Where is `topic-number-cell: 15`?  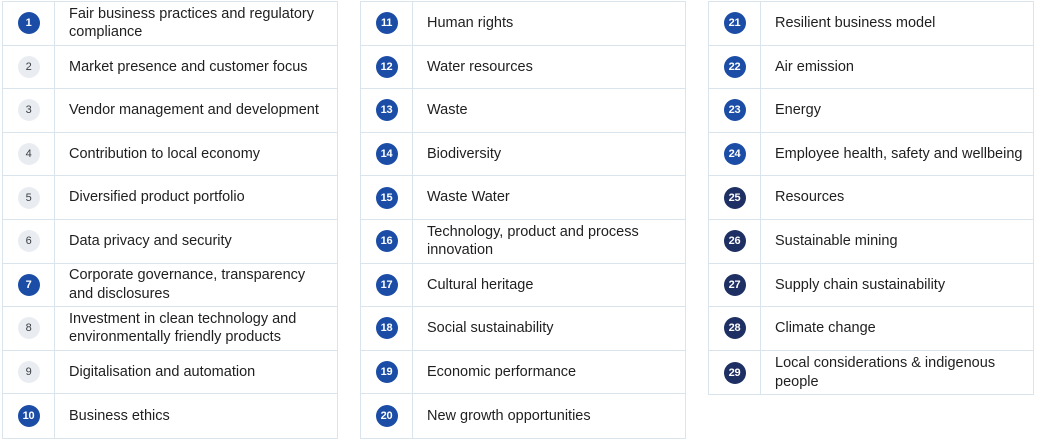
topic-number-cell: 15 is located at coordinates (387, 197).